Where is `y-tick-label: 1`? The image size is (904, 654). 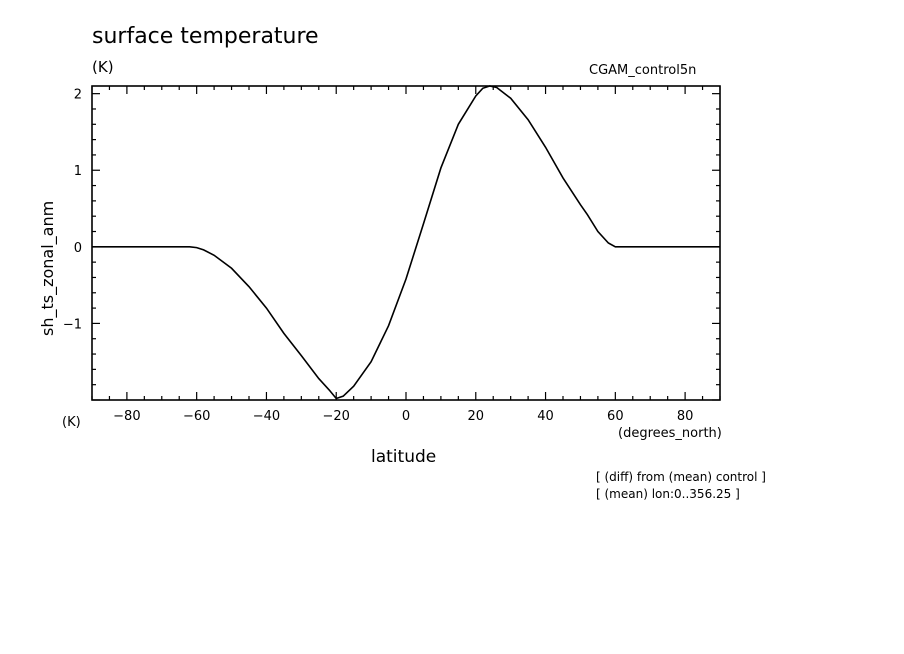
y-tick-label: 1 is located at coordinates (78, 171).